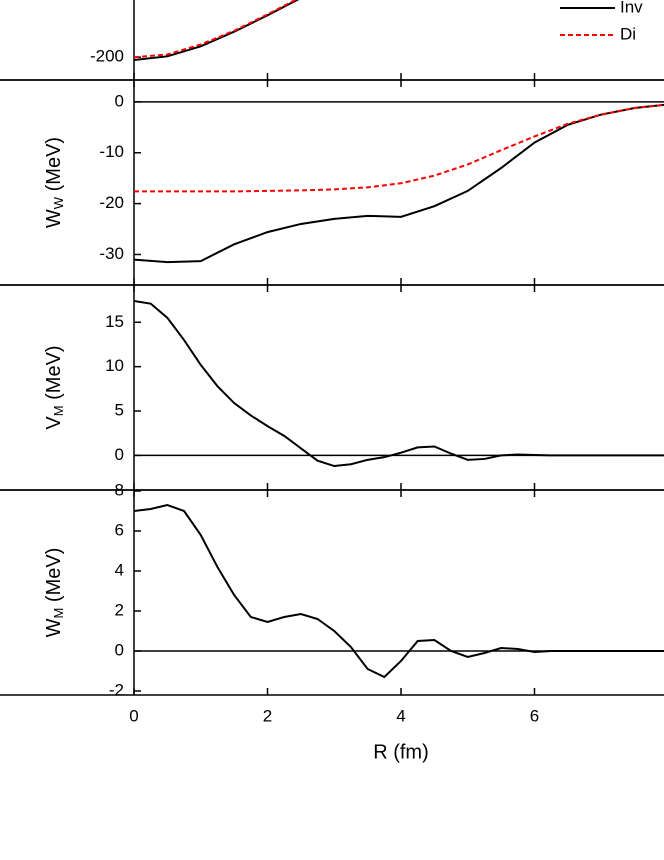 This screenshot has width=664, height=860. I want to click on y-axis-title: WM (MeV), so click(54, 593).